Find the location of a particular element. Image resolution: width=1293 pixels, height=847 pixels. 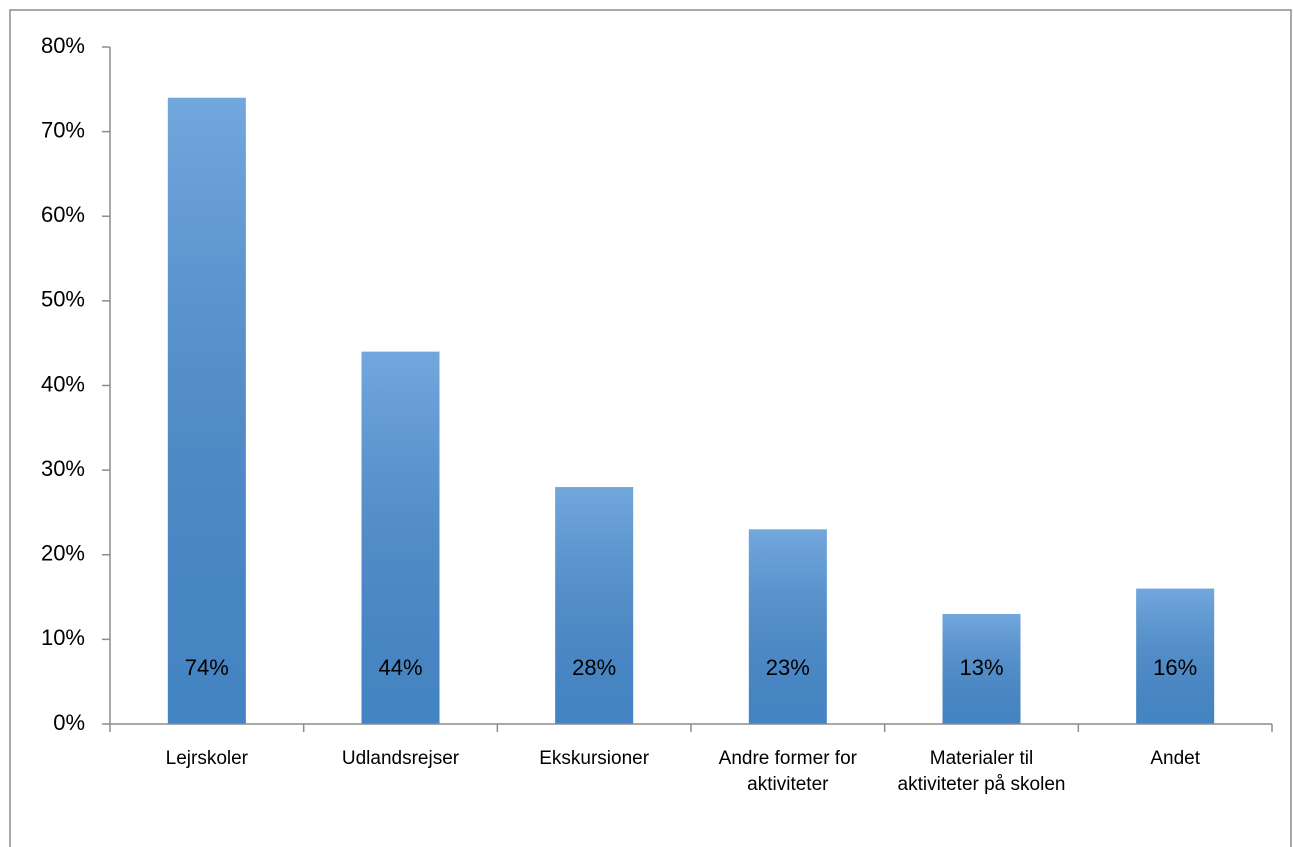

value-label: 28% is located at coordinates (594, 667).